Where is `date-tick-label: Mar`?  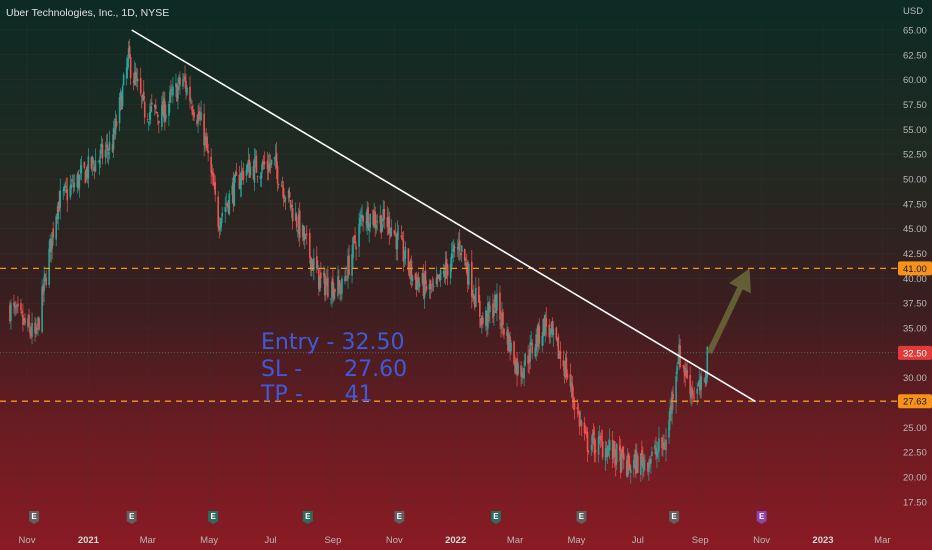
date-tick-label: Mar is located at coordinates (148, 540).